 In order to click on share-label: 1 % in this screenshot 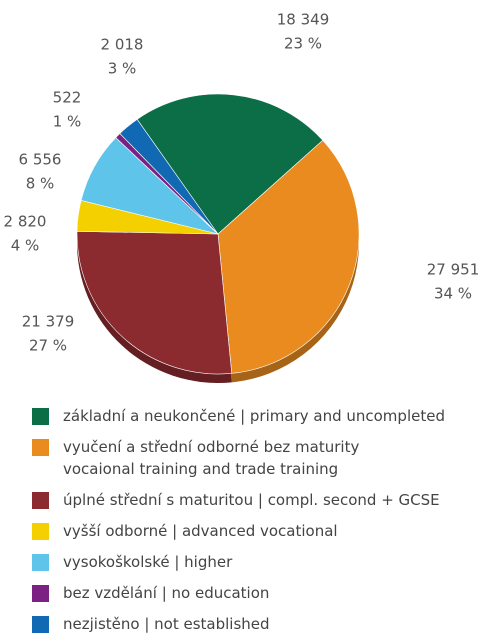, I will do `click(67, 122)`.